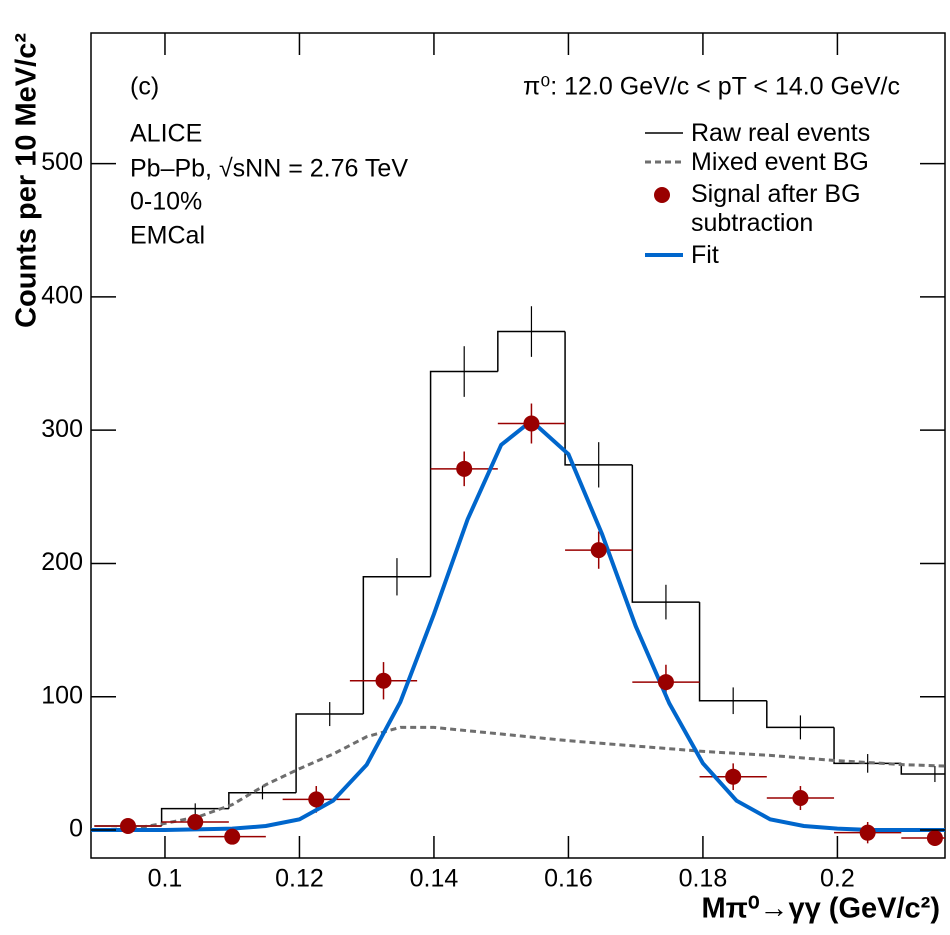  Describe the element at coordinates (568, 879) in the screenshot. I see `x-tick-label: 0.16` at that location.